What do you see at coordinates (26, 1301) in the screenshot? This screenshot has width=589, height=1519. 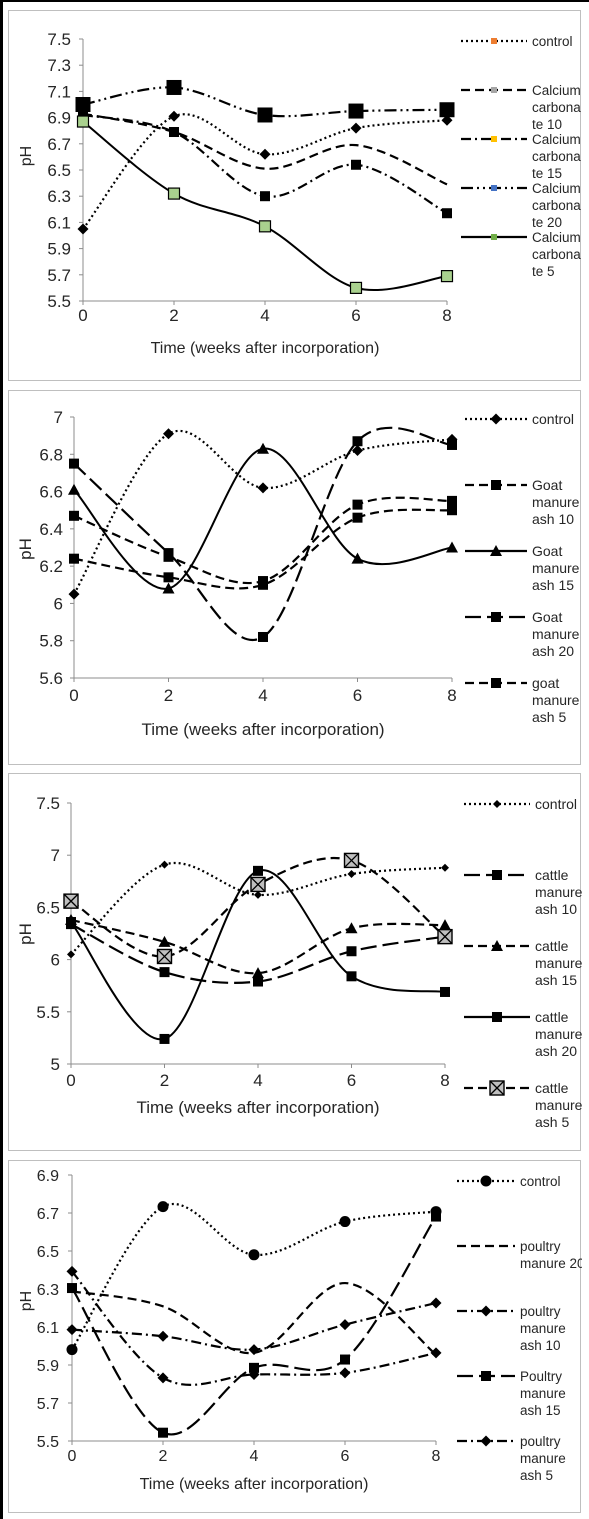 I see `y-axis-label: pH` at bounding box center [26, 1301].